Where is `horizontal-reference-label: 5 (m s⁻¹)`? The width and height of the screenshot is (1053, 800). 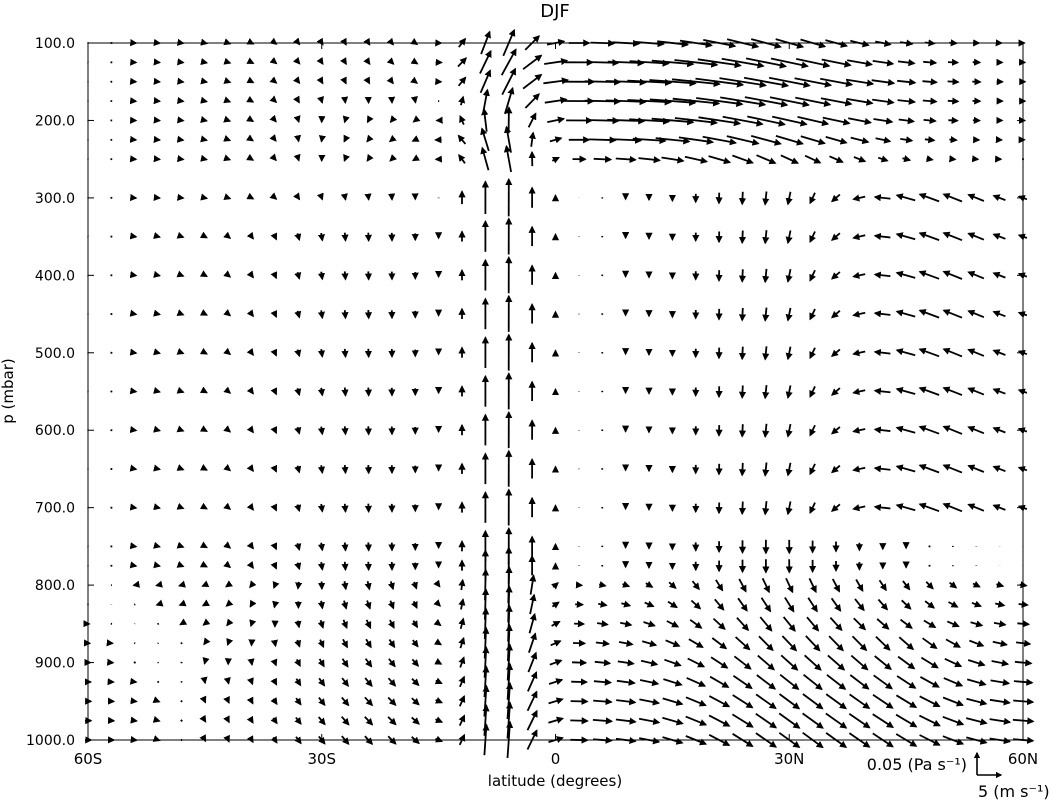 horizontal-reference-label: 5 (m s⁻¹) is located at coordinates (1014, 791).